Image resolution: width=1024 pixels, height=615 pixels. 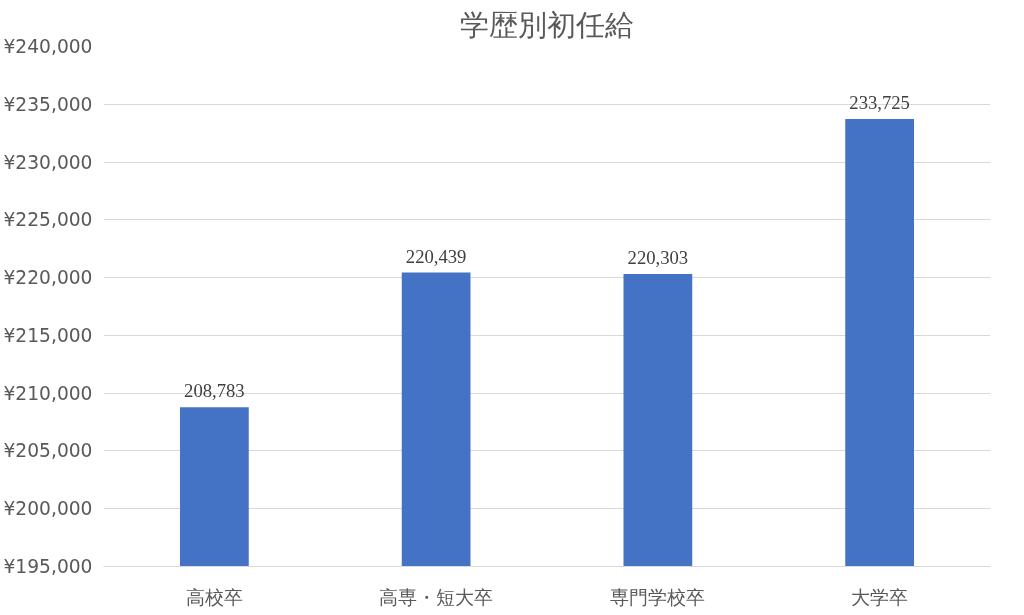 I want to click on y-tick-label: ¥205,000, so click(x=48, y=451).